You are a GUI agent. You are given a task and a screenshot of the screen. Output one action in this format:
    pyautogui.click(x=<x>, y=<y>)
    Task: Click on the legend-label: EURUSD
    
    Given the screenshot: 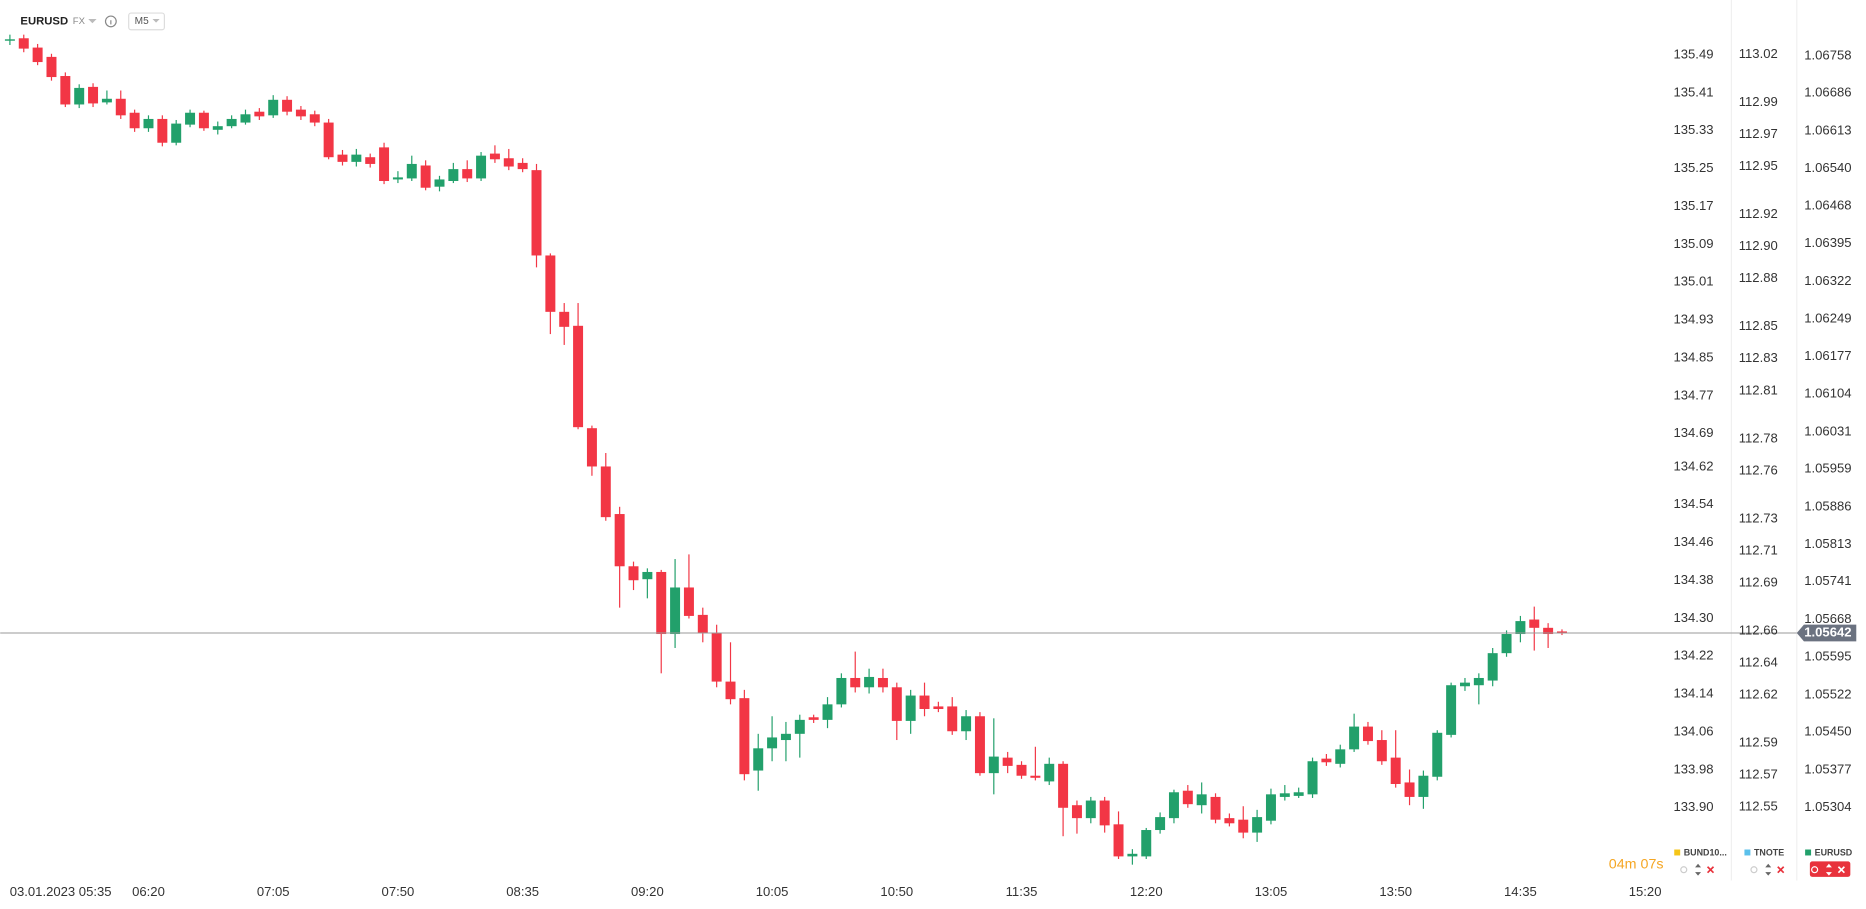 What is the action you would take?
    pyautogui.click(x=1834, y=852)
    